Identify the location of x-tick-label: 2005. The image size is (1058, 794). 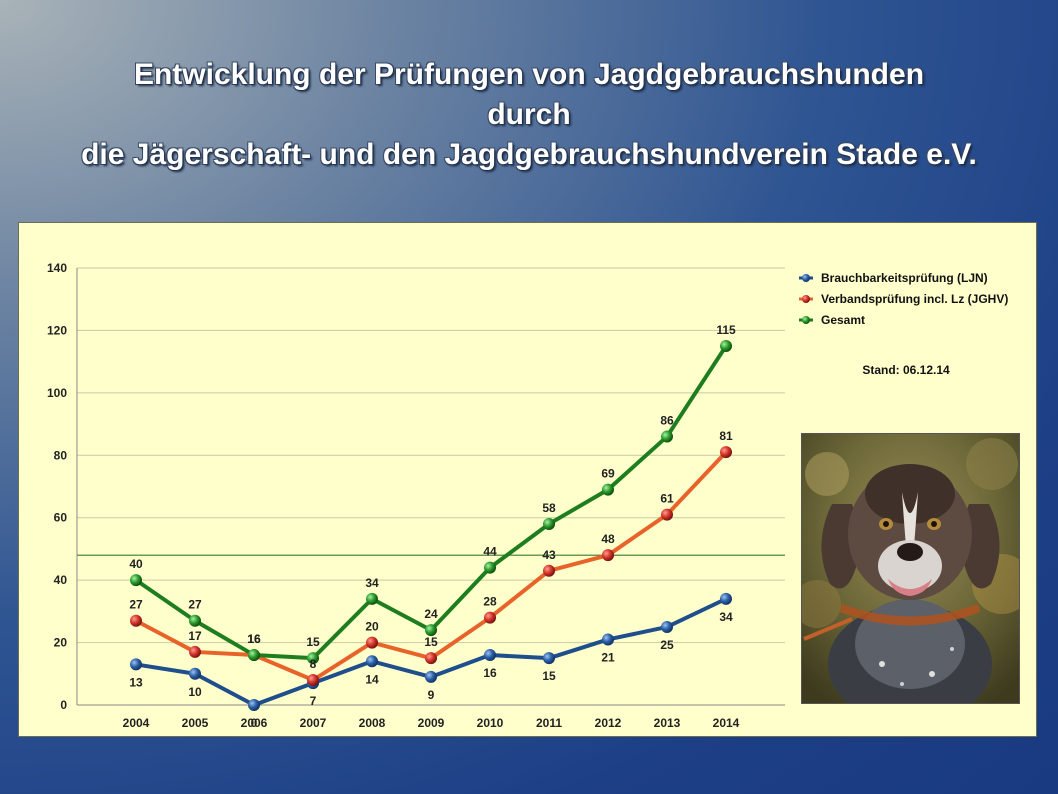
(195, 723).